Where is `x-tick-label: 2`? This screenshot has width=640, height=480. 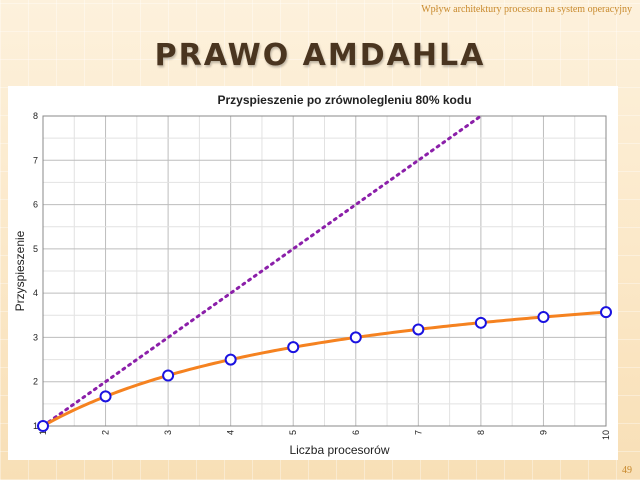 x-tick-label: 2 is located at coordinates (106, 432).